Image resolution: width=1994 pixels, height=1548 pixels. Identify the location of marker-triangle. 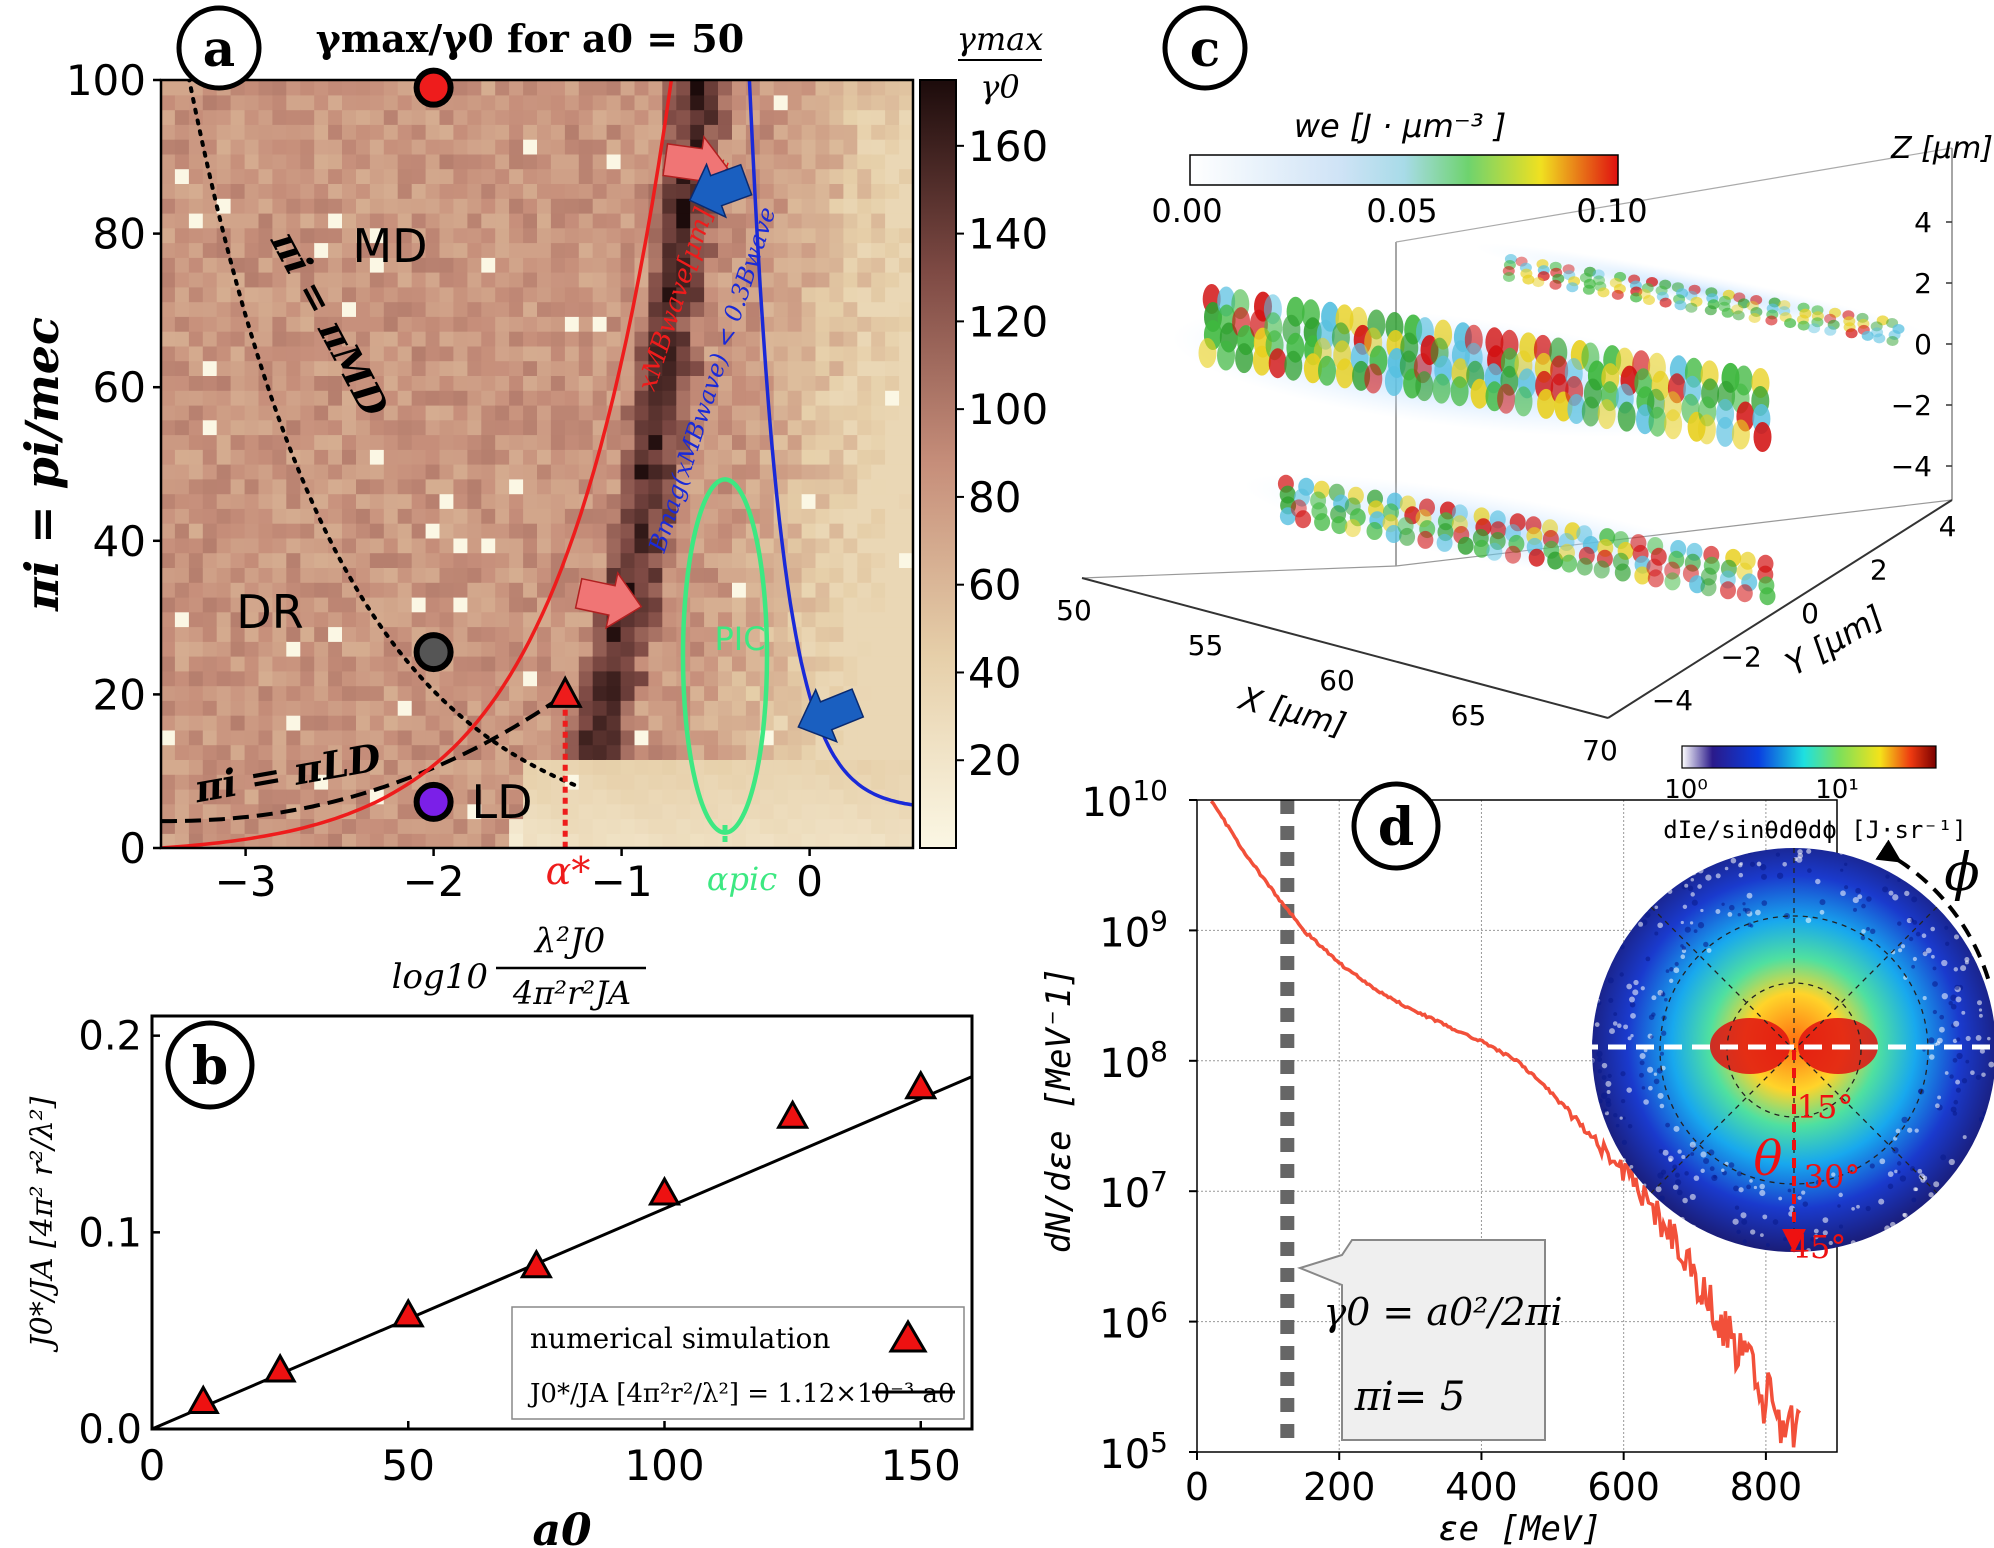
(565, 691).